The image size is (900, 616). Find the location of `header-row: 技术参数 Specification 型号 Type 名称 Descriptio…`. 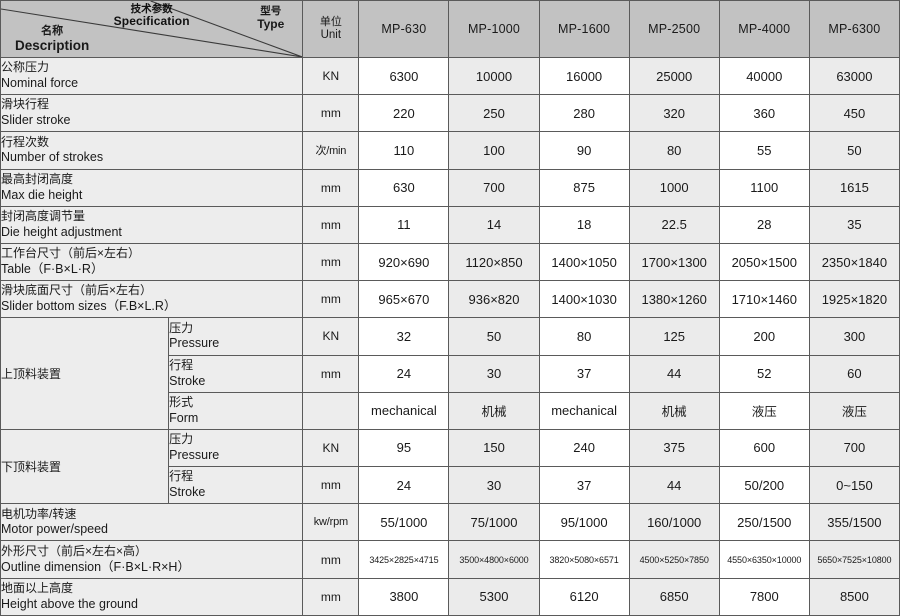

header-row: 技术参数 Specification 型号 Type 名称 Descriptio… is located at coordinates (450, 29).